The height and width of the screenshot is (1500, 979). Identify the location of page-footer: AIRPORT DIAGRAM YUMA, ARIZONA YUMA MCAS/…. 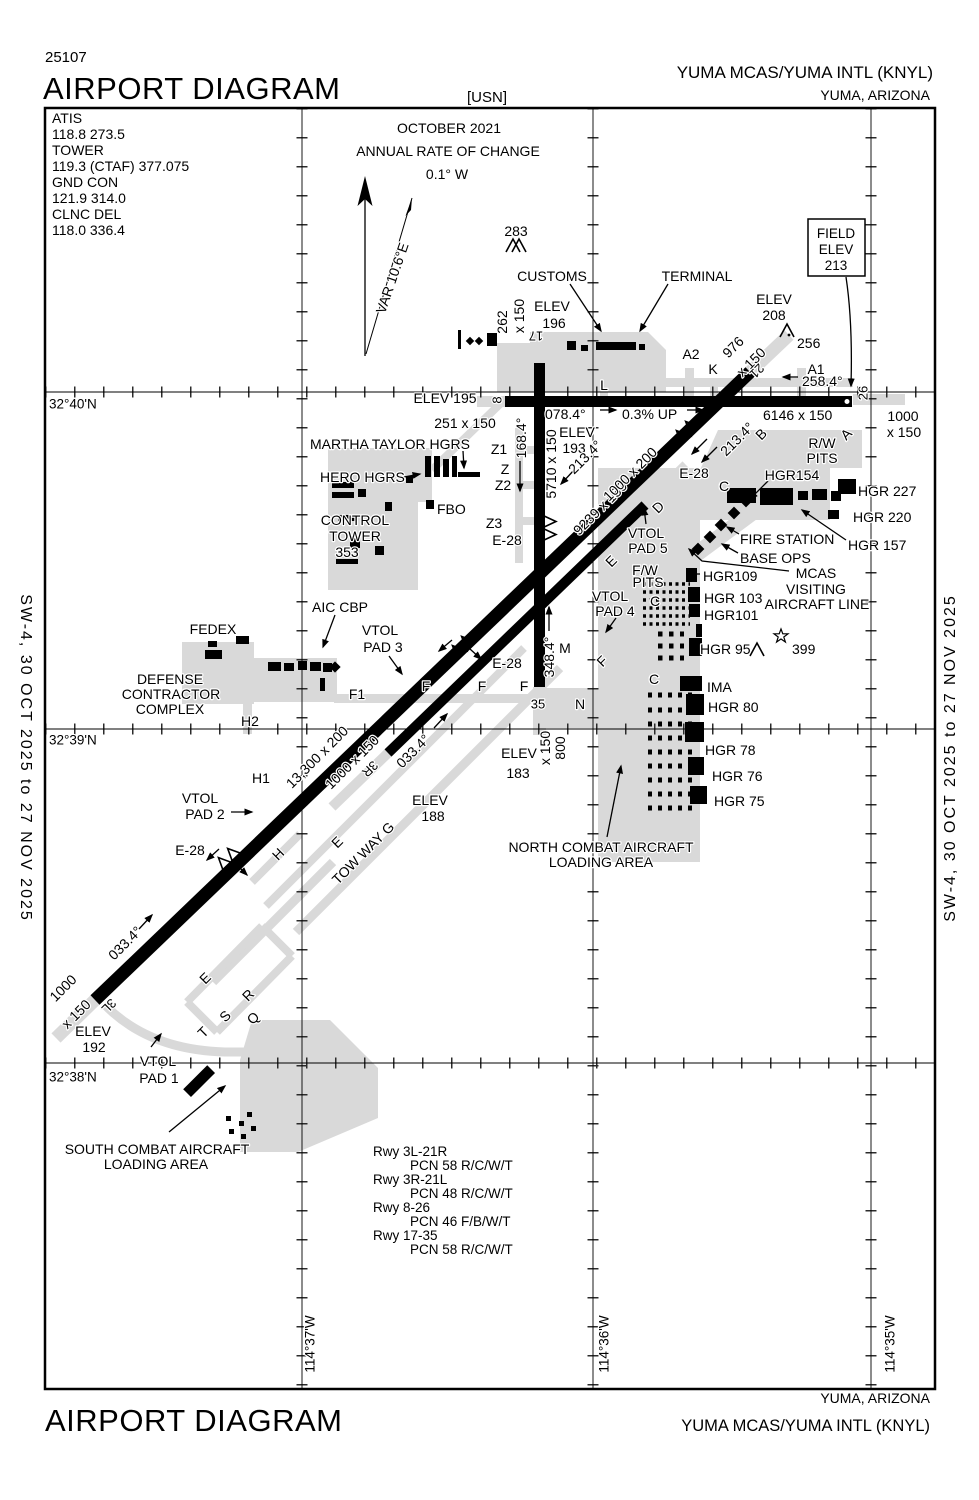
(488, 1414).